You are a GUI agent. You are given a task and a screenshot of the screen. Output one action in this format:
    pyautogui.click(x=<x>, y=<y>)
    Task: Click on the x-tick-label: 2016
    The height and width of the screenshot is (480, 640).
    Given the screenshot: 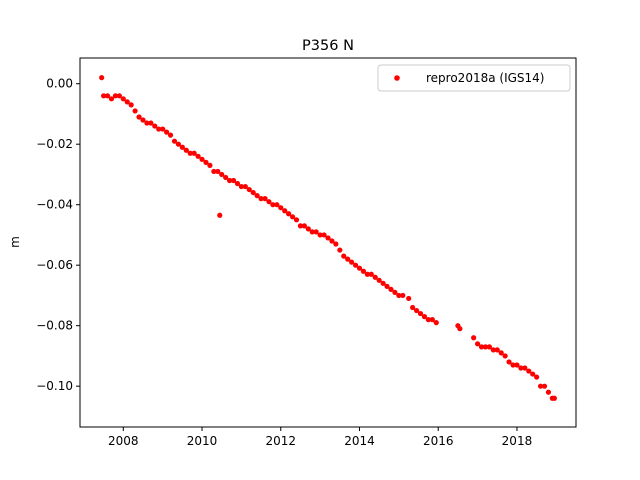 What is the action you would take?
    pyautogui.click(x=438, y=441)
    